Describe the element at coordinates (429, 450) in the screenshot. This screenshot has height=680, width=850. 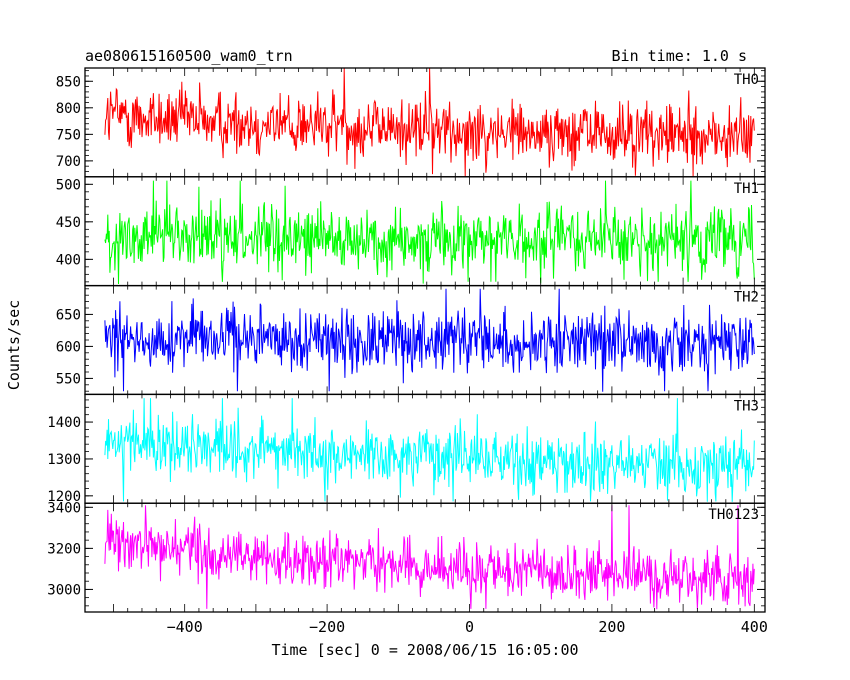
I see `series-line-th3` at that location.